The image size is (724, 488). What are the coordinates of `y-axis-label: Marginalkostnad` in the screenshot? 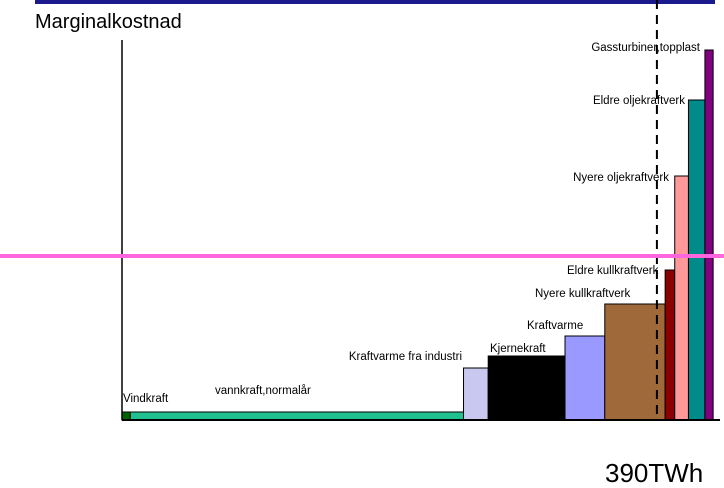 It's located at (108, 22).